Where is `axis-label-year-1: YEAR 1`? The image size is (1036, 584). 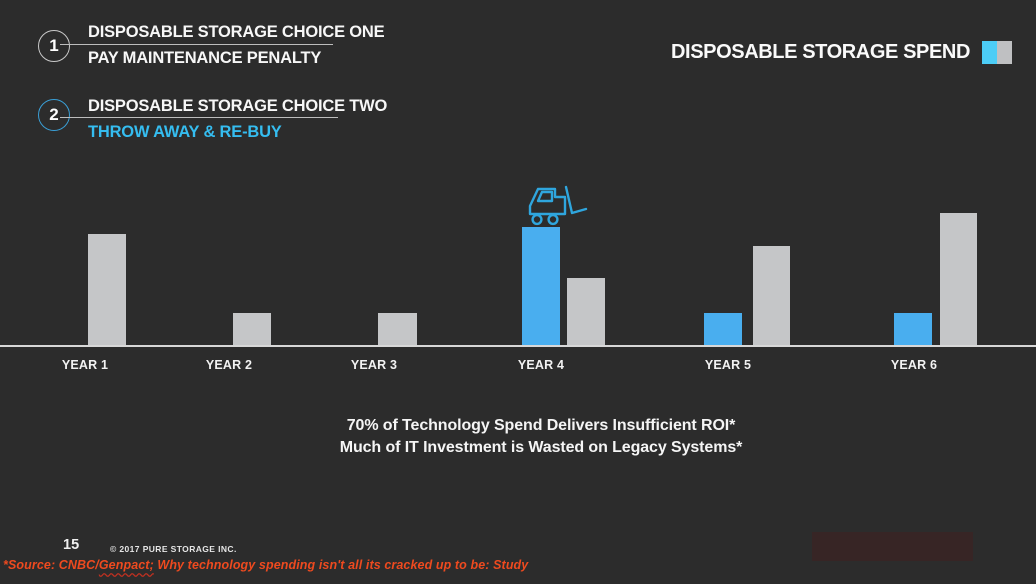
axis-label-year-1: YEAR 1 is located at coordinates (85, 365).